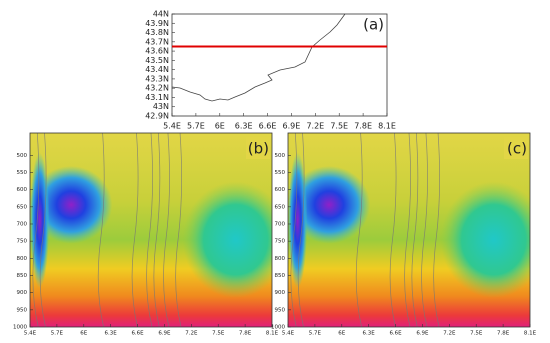 This screenshot has height=343, width=550. I want to click on panel-label: (b), so click(258, 149).